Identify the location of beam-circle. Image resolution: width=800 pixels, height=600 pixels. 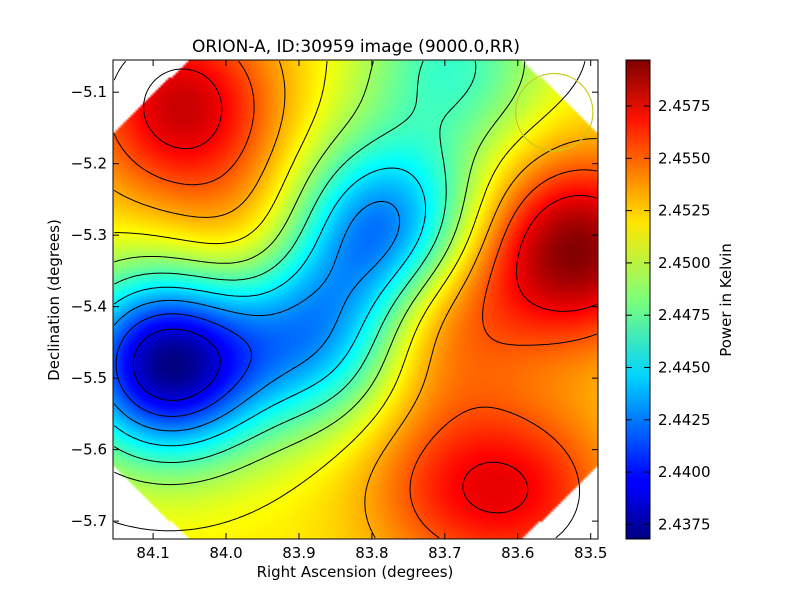
(554, 112).